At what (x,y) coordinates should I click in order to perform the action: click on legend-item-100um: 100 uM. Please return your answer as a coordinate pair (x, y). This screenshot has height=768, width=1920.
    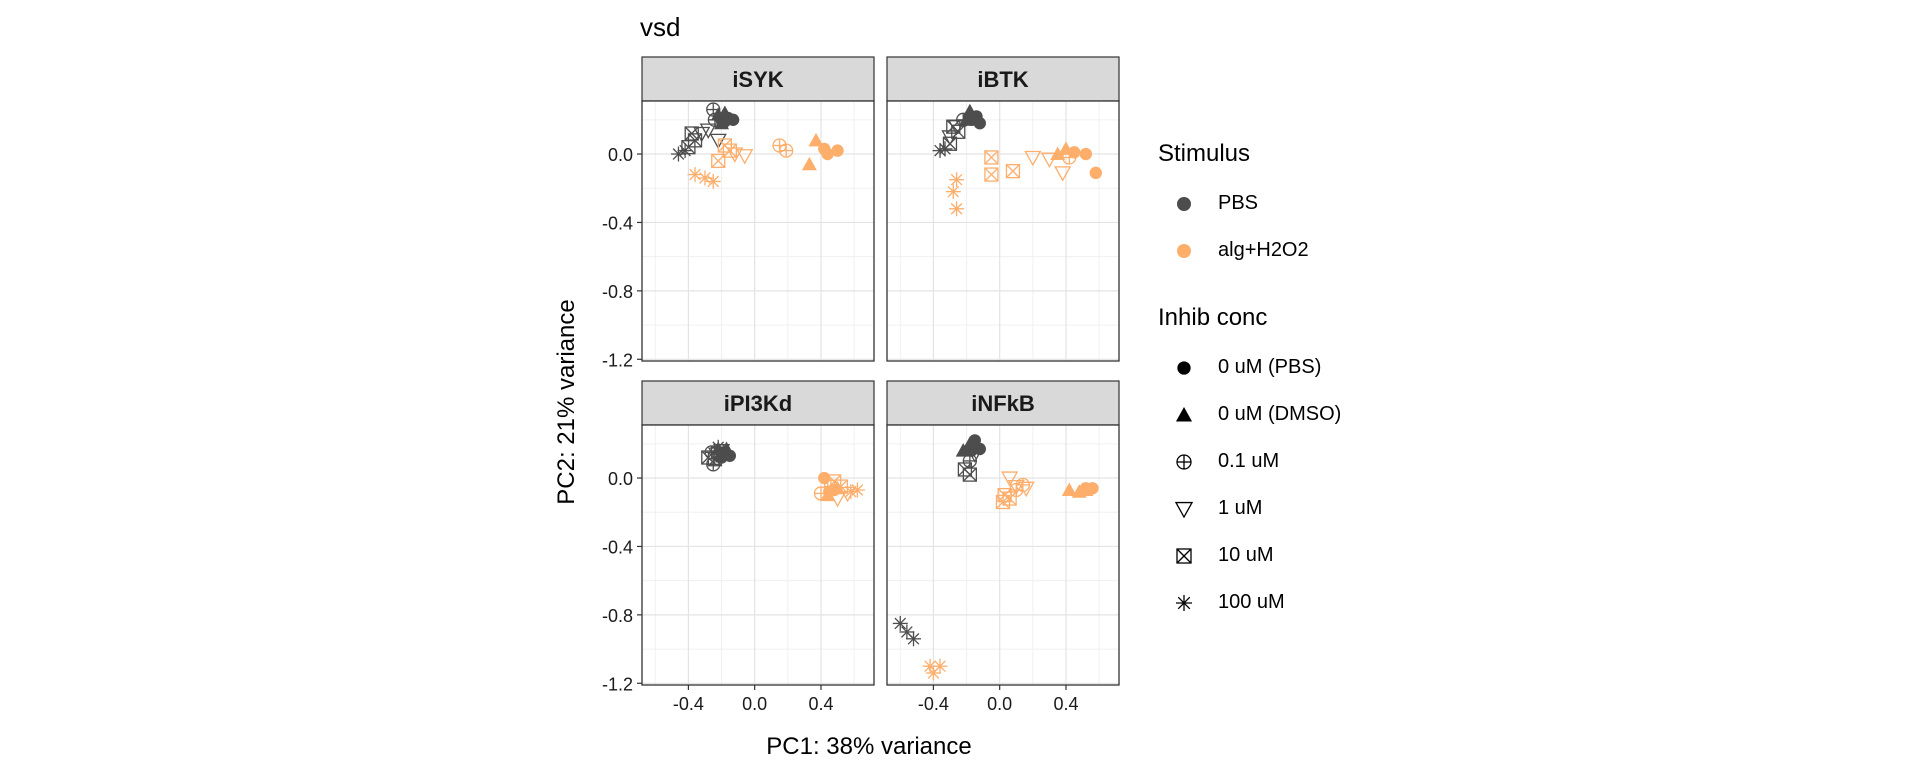
    Looking at the image, I should click on (1308, 602).